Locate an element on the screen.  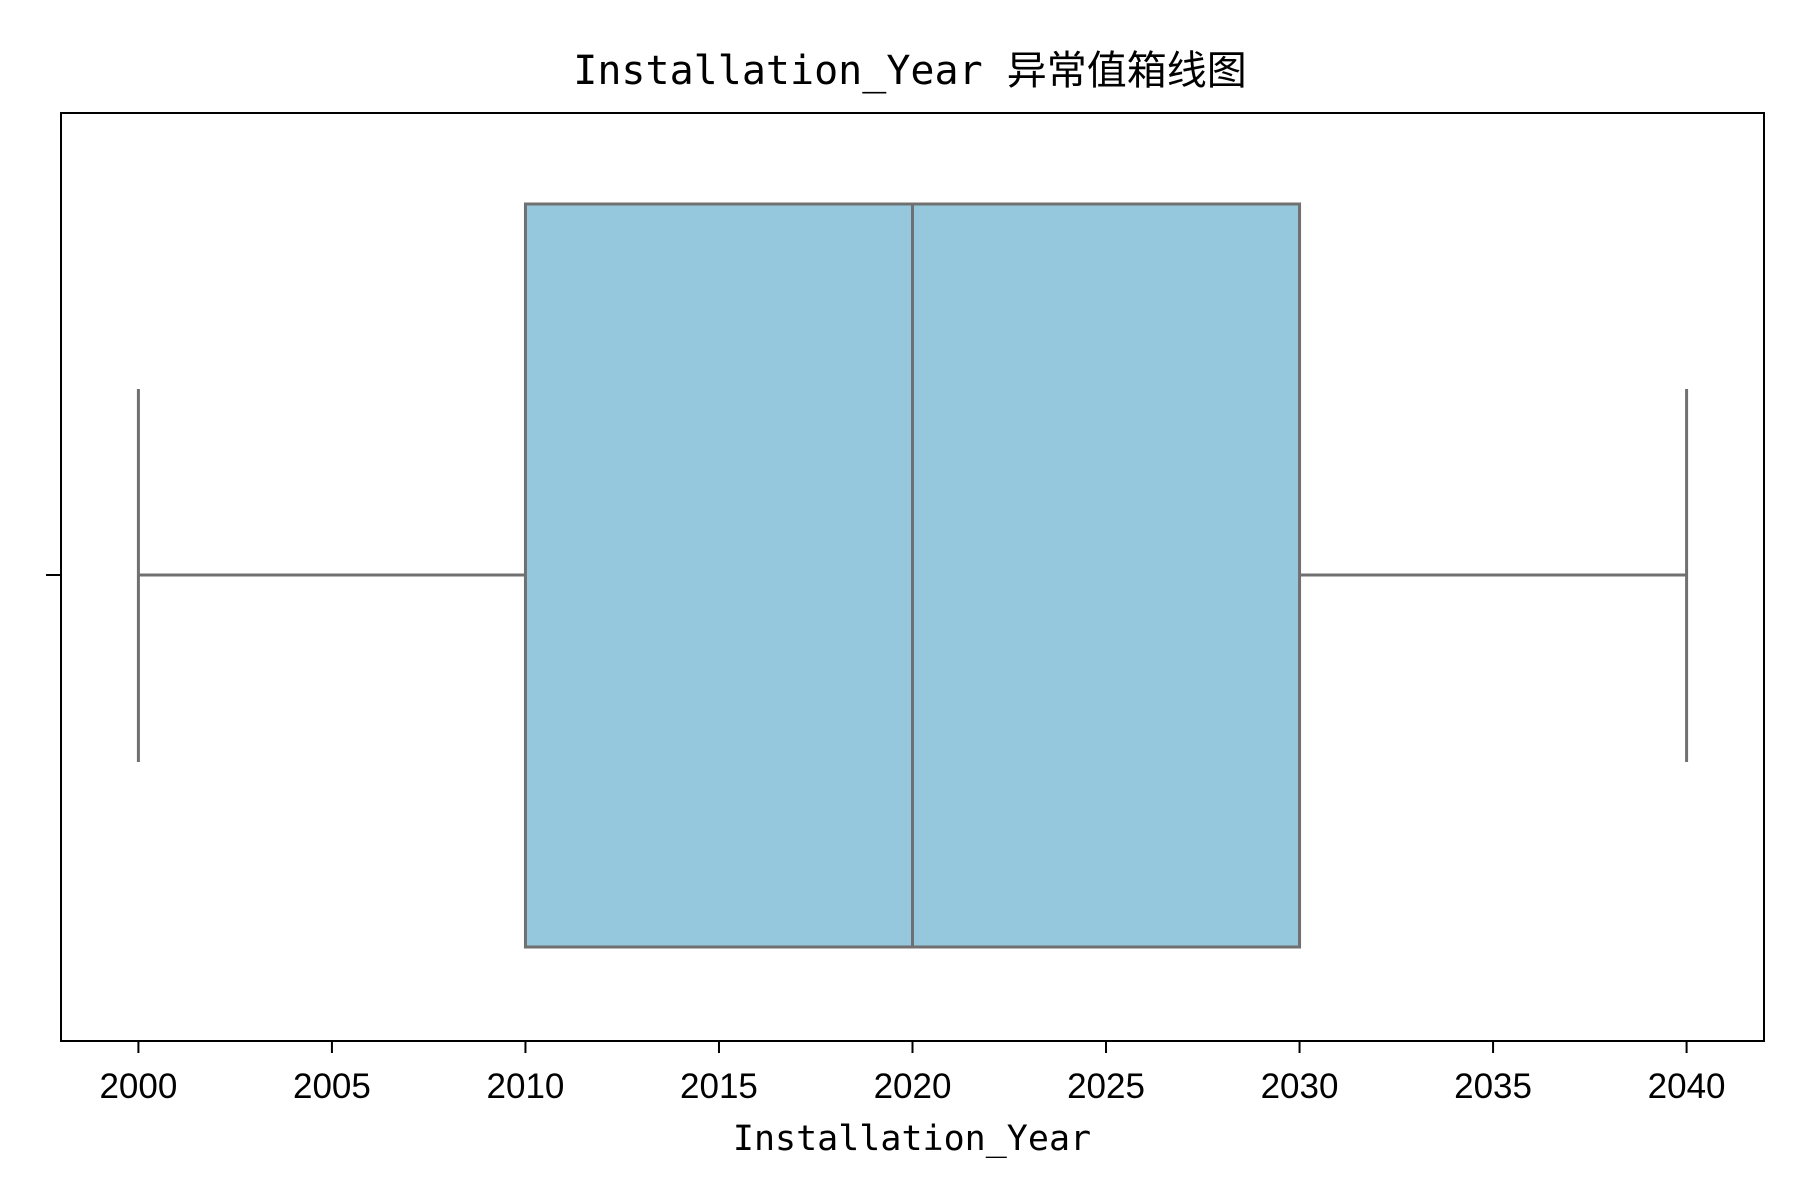
x-axis-ticks: 2000 2005 2010 2015 2020 2025 2030 2035 2040 is located at coordinates (912, 1073).